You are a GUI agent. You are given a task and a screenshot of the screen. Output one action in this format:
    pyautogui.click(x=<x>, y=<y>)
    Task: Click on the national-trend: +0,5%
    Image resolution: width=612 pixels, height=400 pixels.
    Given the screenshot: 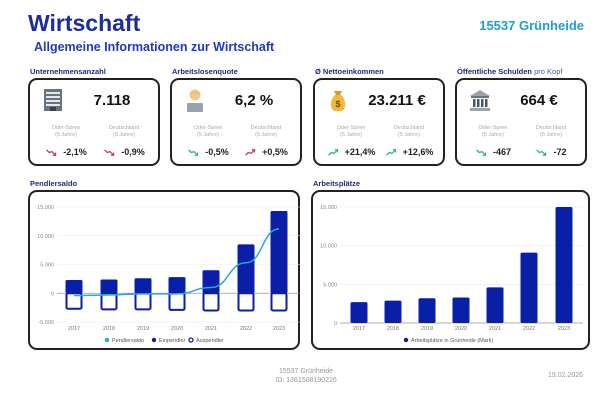 What is the action you would take?
    pyautogui.click(x=266, y=152)
    